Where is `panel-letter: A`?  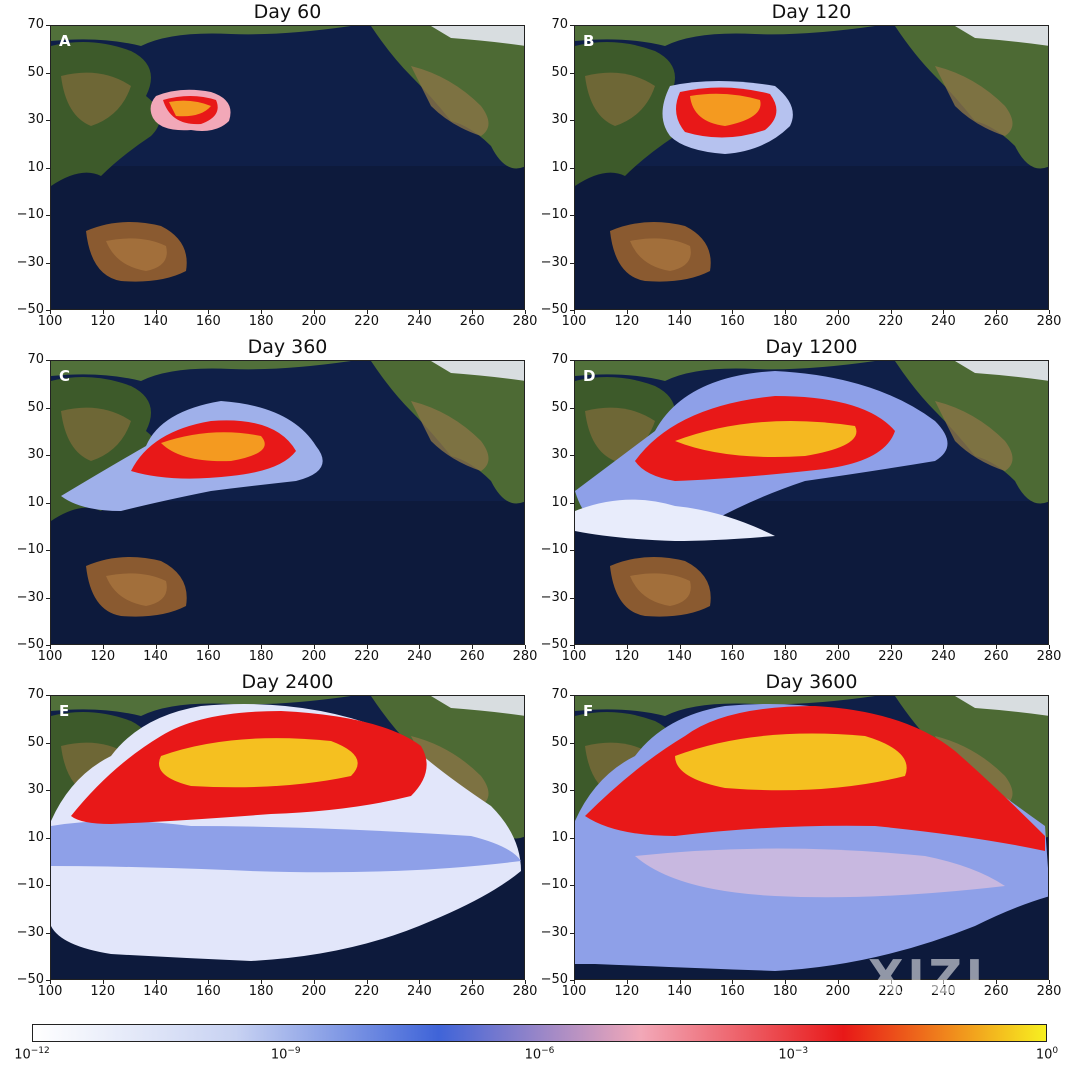 panel-letter: A is located at coordinates (65, 41).